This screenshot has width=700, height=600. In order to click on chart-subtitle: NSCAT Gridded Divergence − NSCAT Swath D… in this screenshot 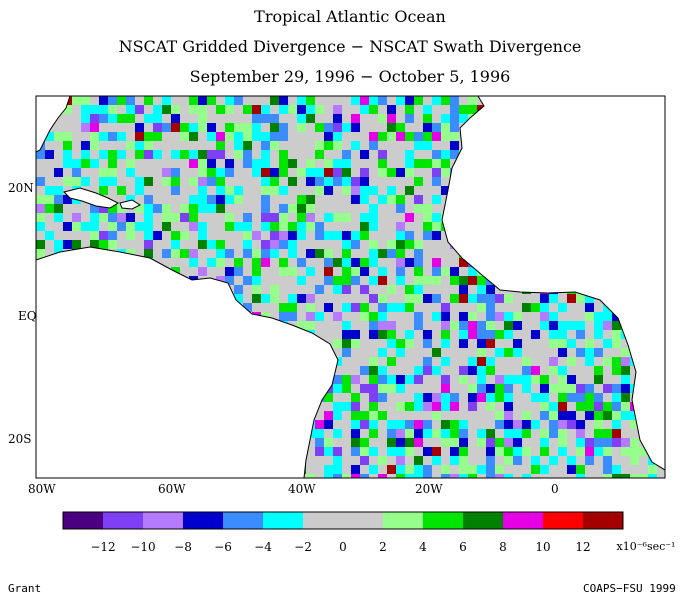, I will do `click(350, 46)`.